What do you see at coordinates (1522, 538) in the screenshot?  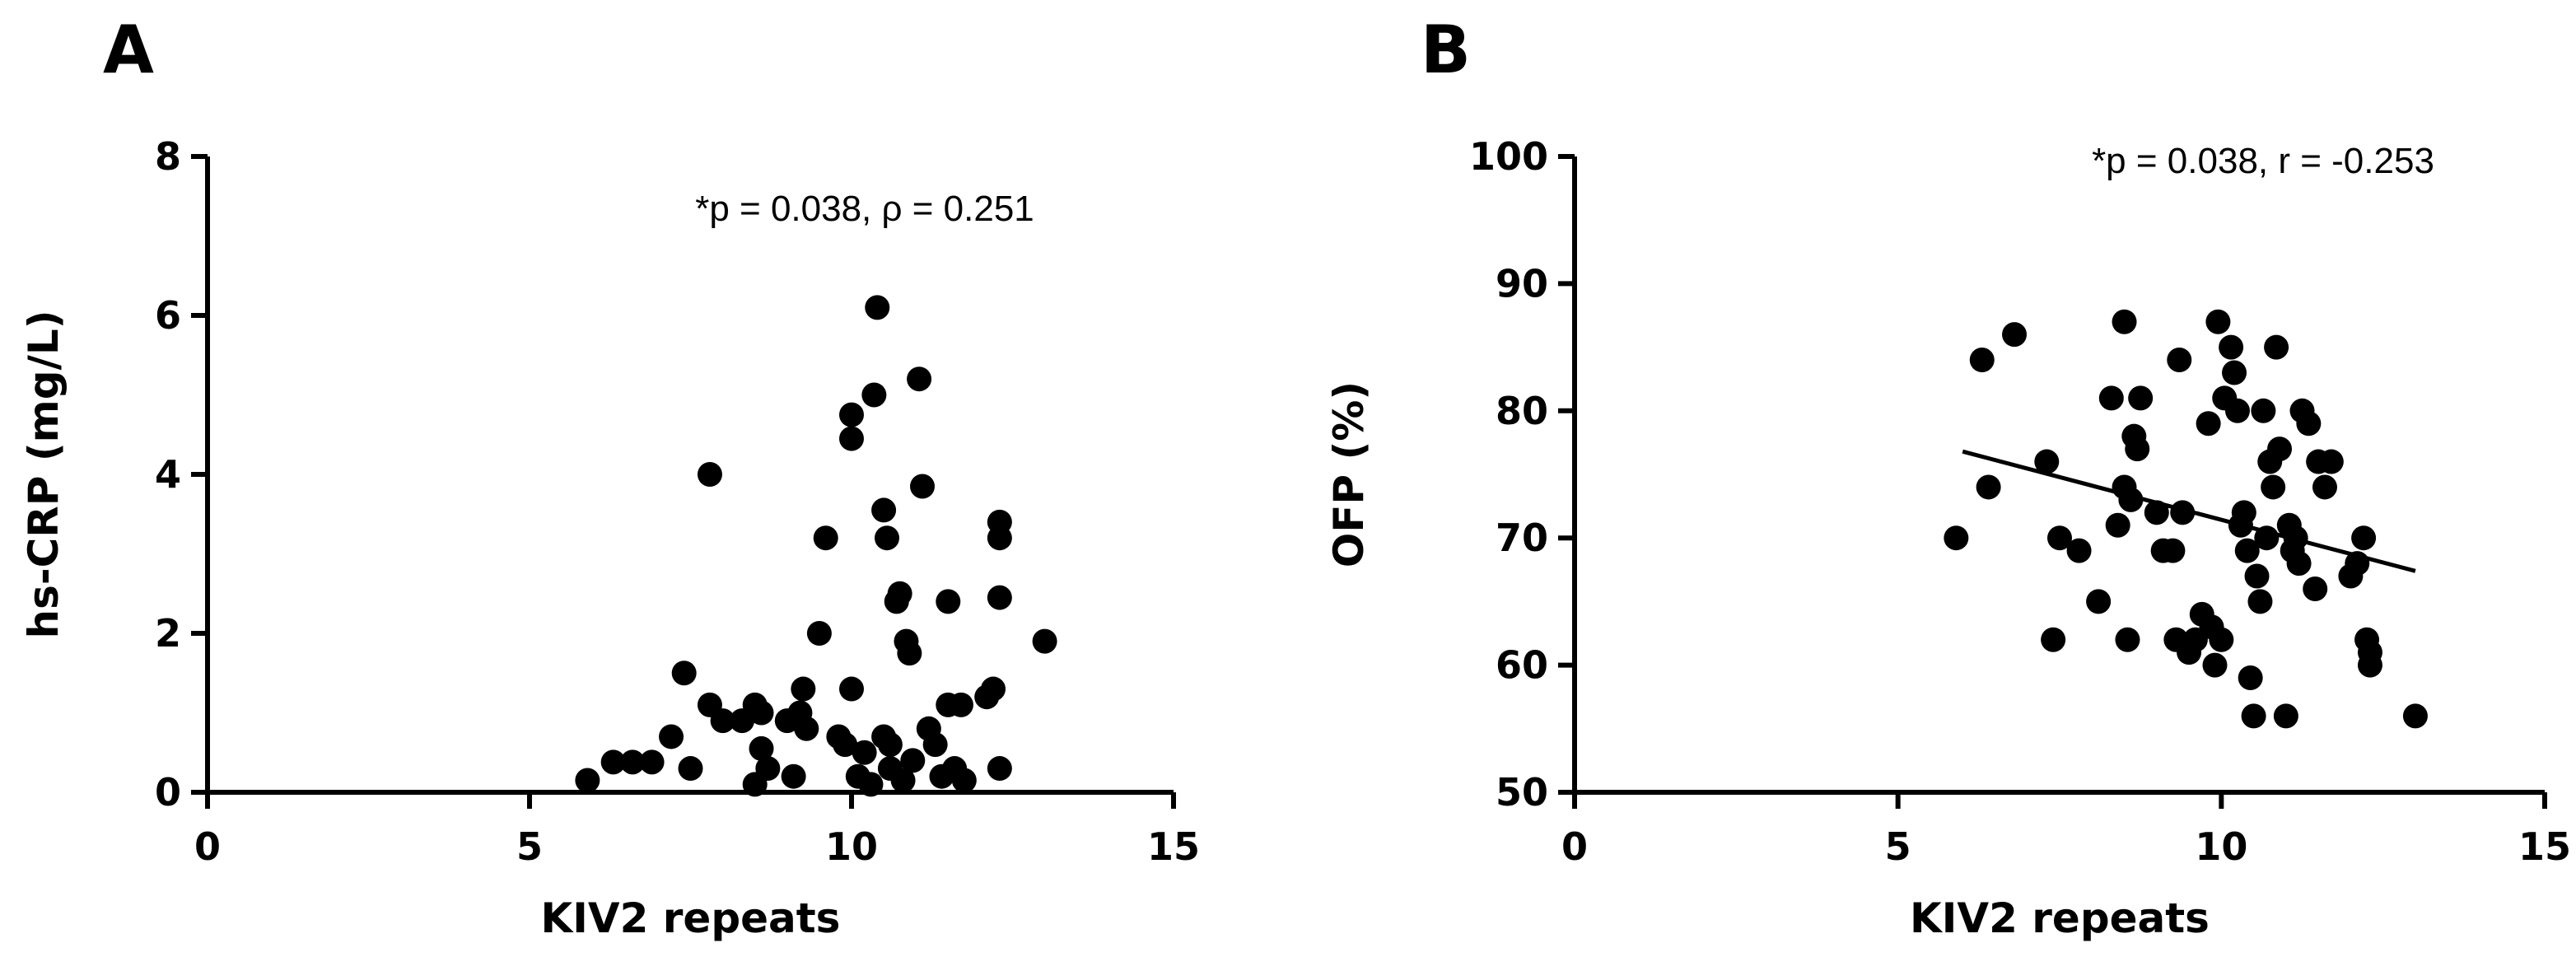 I see `y-tick-label: 70` at bounding box center [1522, 538].